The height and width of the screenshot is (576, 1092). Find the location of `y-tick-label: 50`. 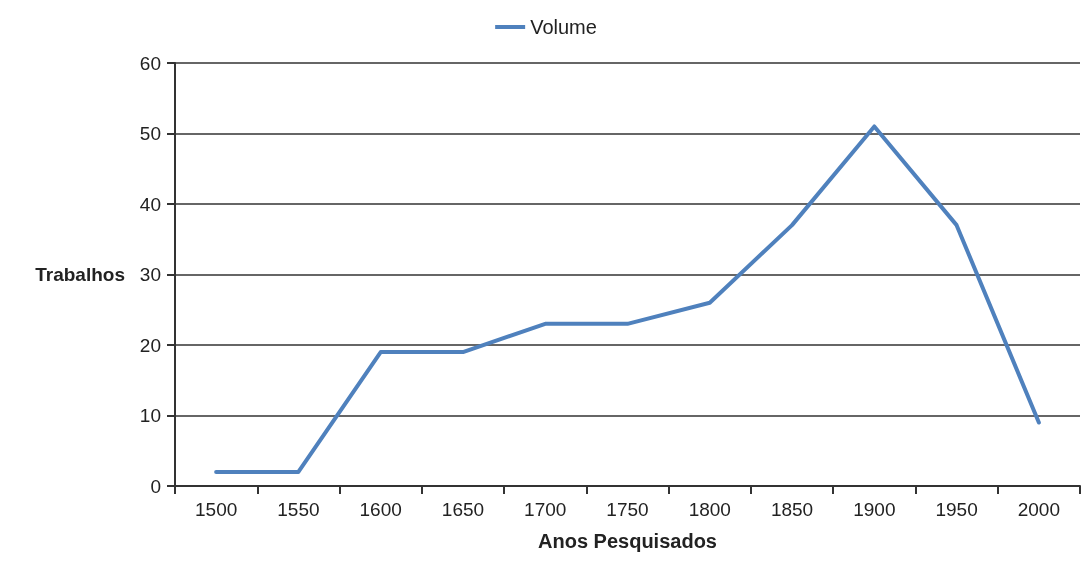

y-tick-label: 50 is located at coordinates (150, 133).